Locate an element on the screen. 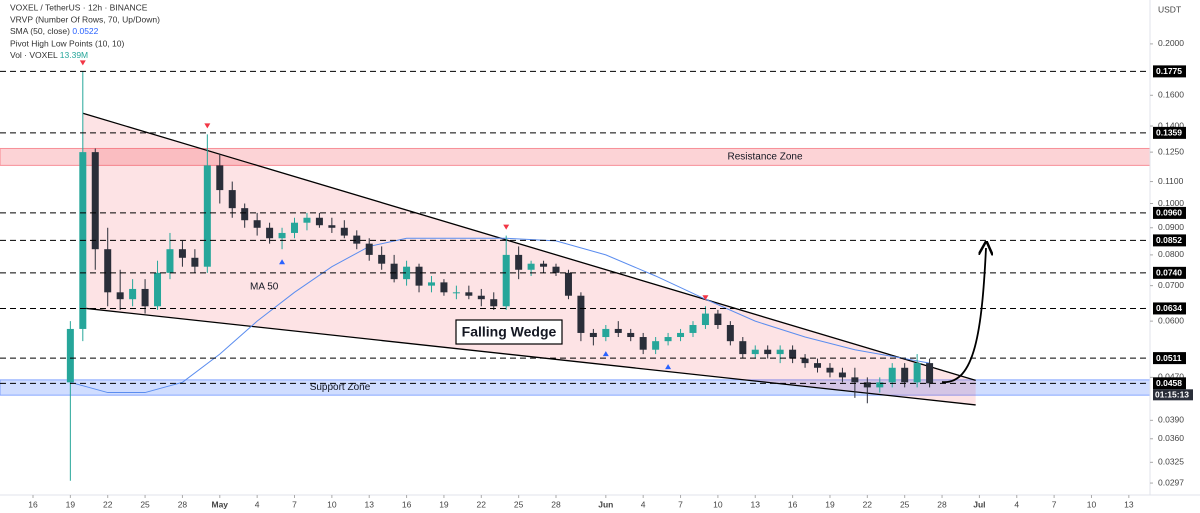  y-tick-label: 0.0360 is located at coordinates (1171, 438).